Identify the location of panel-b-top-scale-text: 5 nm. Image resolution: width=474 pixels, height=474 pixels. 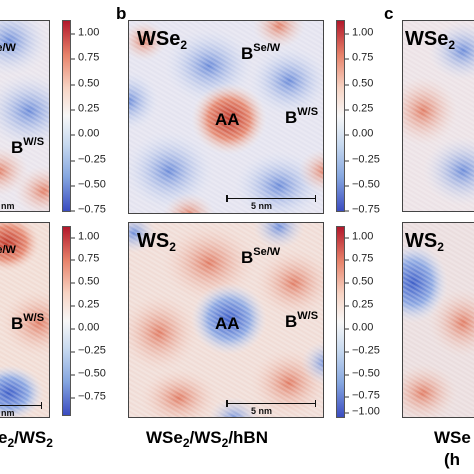
(262, 206).